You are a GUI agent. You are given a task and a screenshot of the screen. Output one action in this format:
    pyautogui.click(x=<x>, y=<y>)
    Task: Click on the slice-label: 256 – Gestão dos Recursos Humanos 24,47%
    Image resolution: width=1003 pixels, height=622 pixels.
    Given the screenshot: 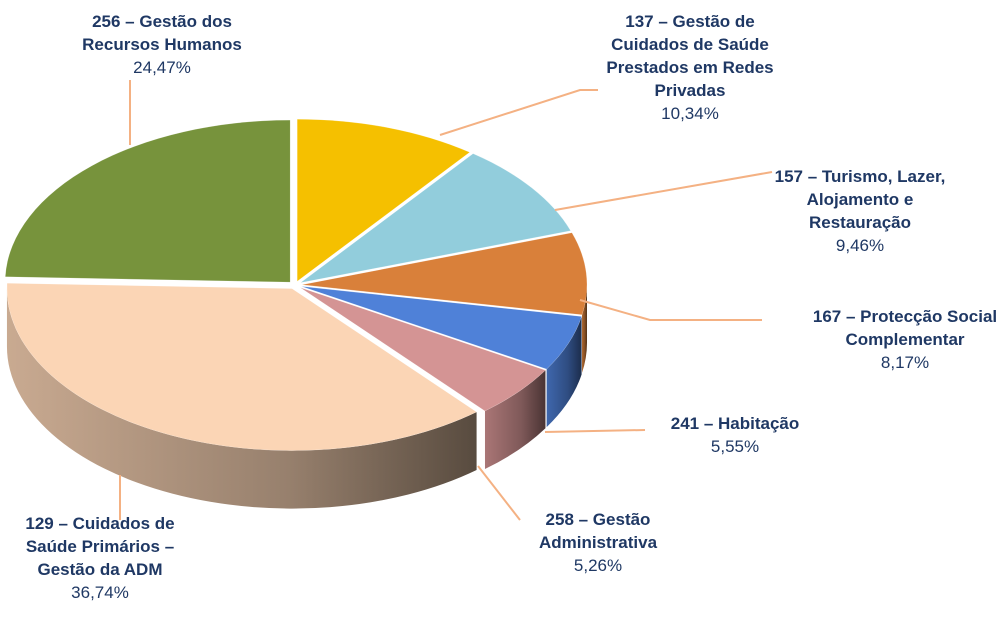 What is the action you would take?
    pyautogui.click(x=162, y=44)
    